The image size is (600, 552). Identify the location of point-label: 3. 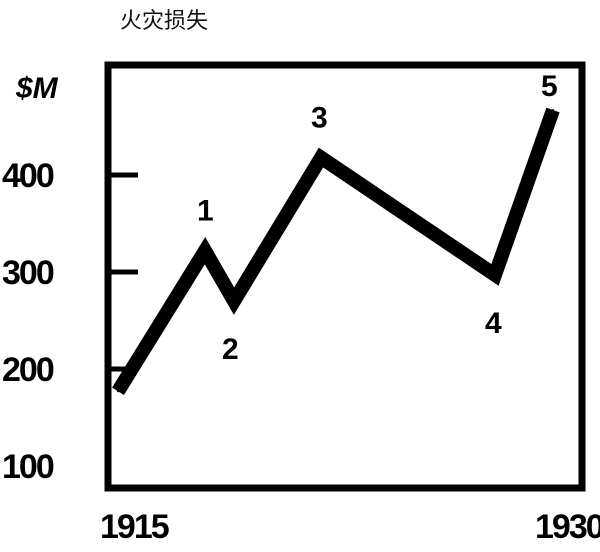
(319, 118).